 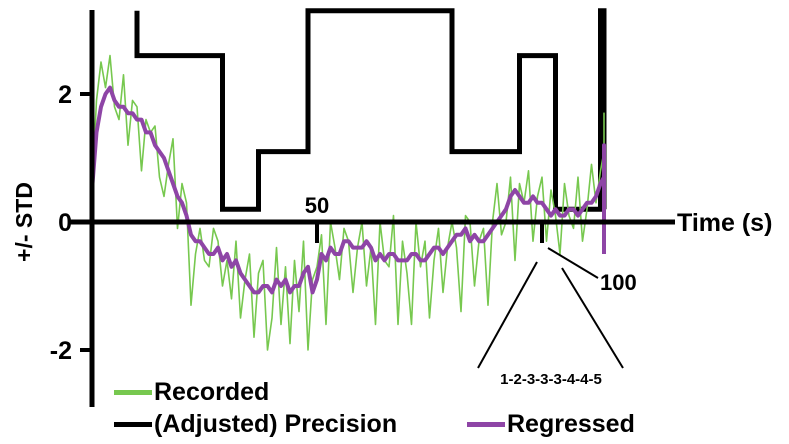 What do you see at coordinates (133, 424) in the screenshot?
I see `legend-swatch-precision` at bounding box center [133, 424].